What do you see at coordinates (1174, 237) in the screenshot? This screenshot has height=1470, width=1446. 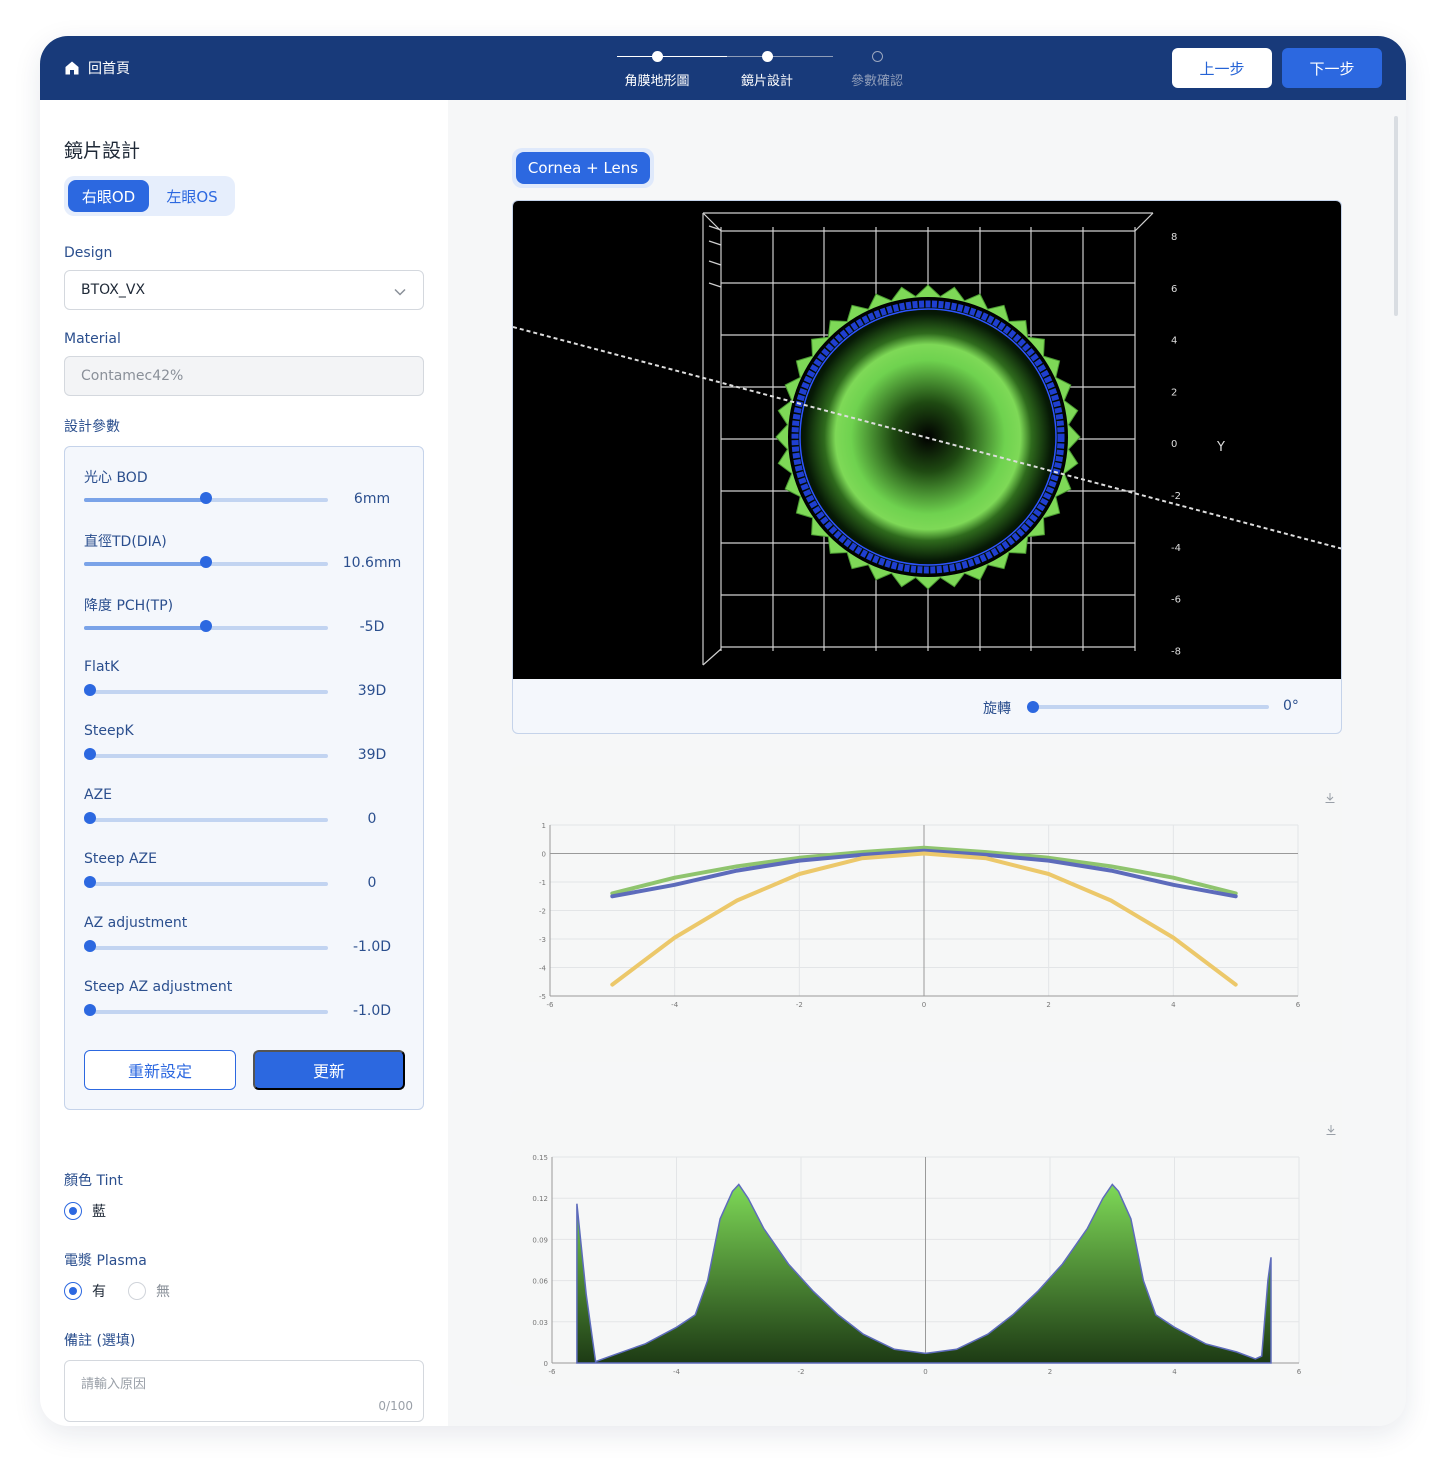 I see `y-tick-label: 8` at bounding box center [1174, 237].